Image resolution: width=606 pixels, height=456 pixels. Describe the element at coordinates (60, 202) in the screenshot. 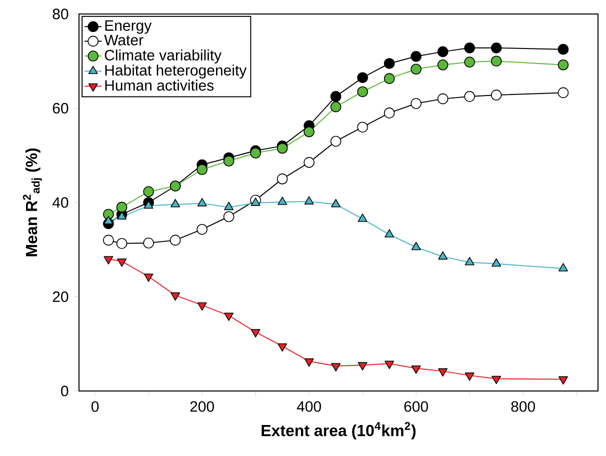

I see `y-tick-label: 40` at that location.